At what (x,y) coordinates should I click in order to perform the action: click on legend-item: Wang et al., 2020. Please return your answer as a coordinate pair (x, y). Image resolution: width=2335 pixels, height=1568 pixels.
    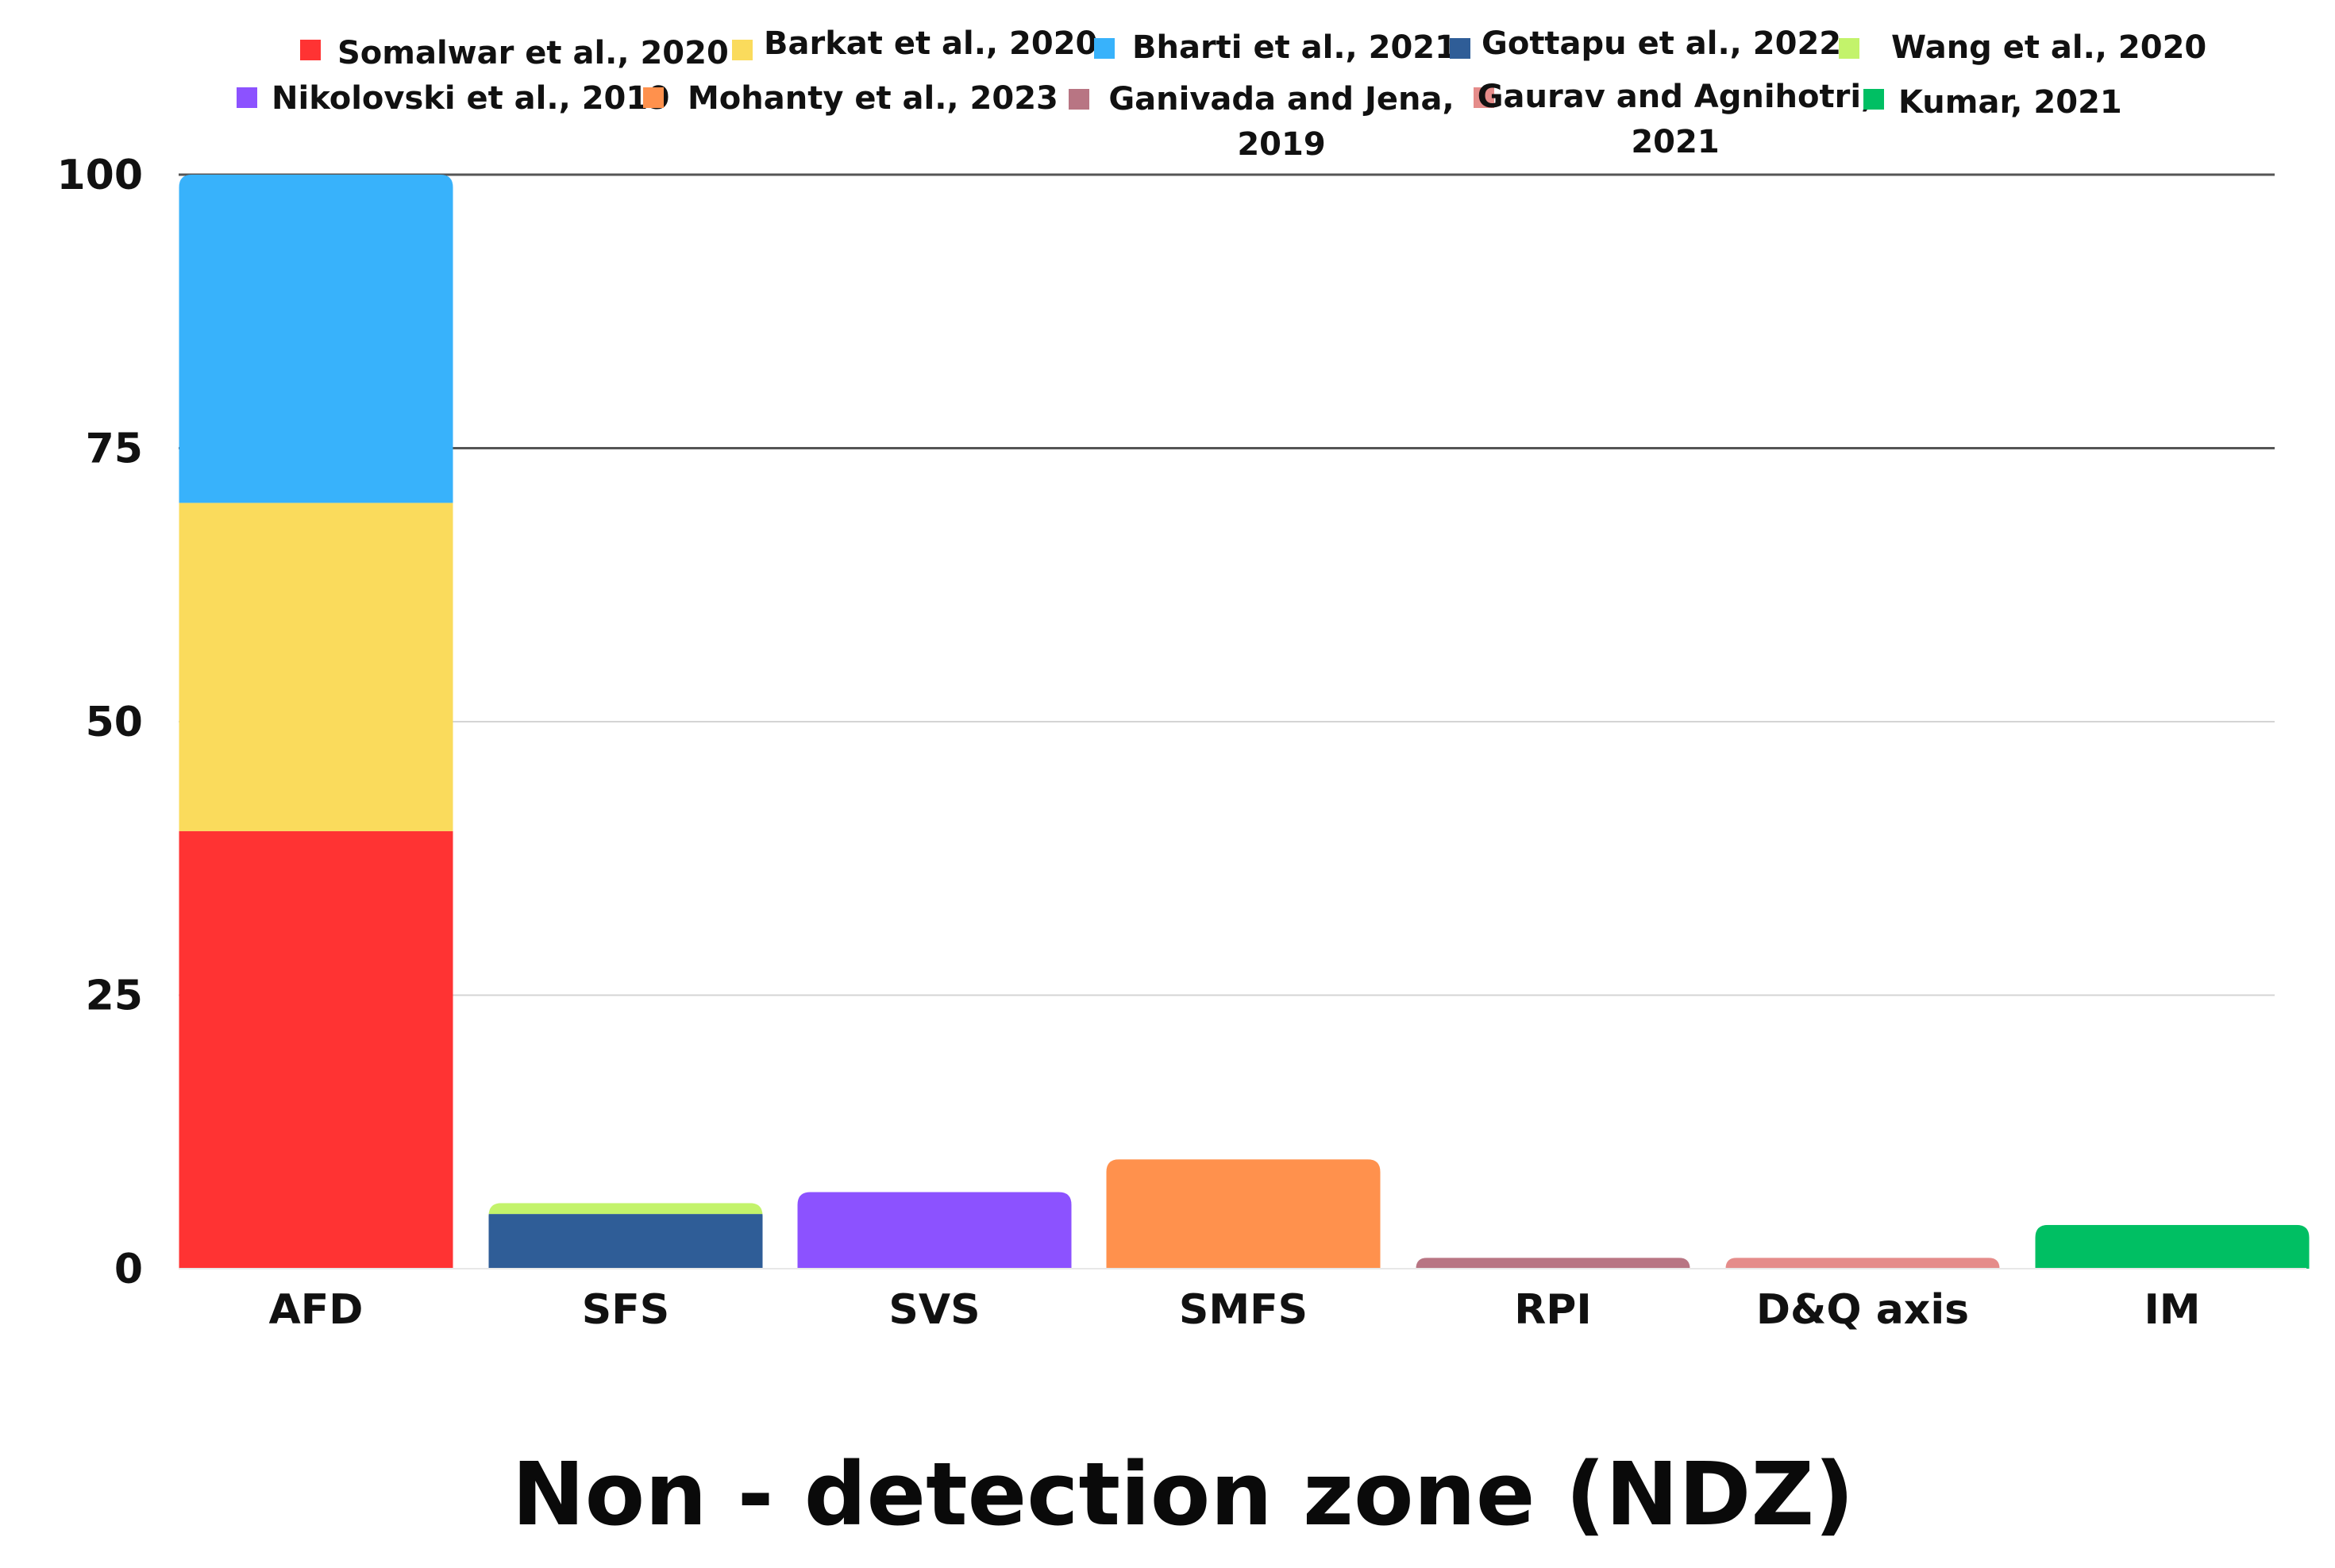
    Looking at the image, I should click on (2022, 47).